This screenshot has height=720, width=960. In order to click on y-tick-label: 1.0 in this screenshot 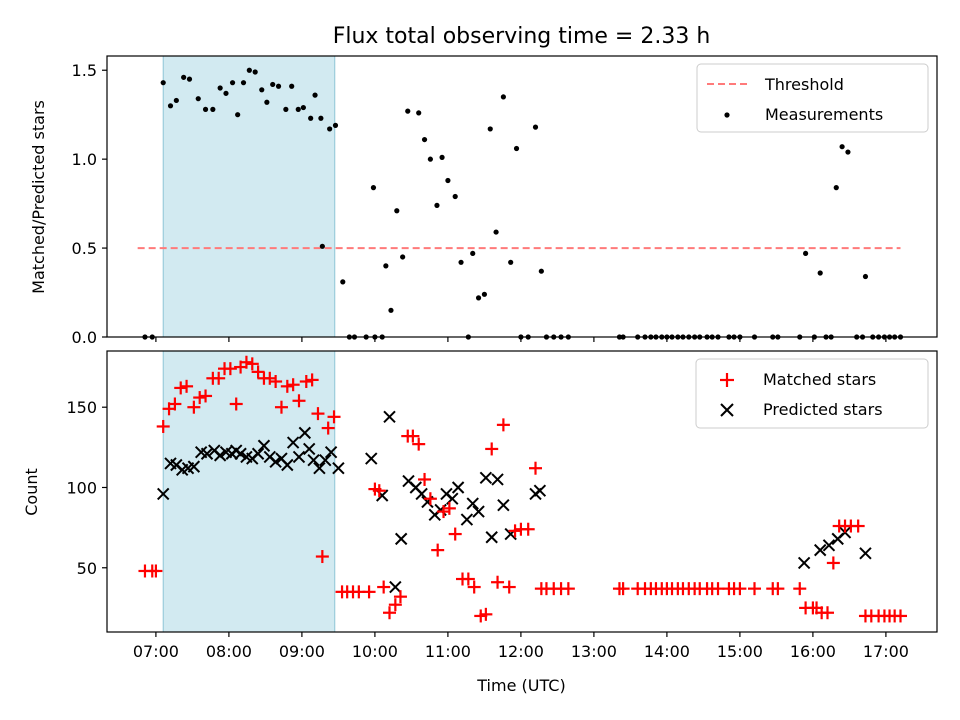, I will do `click(84, 159)`.